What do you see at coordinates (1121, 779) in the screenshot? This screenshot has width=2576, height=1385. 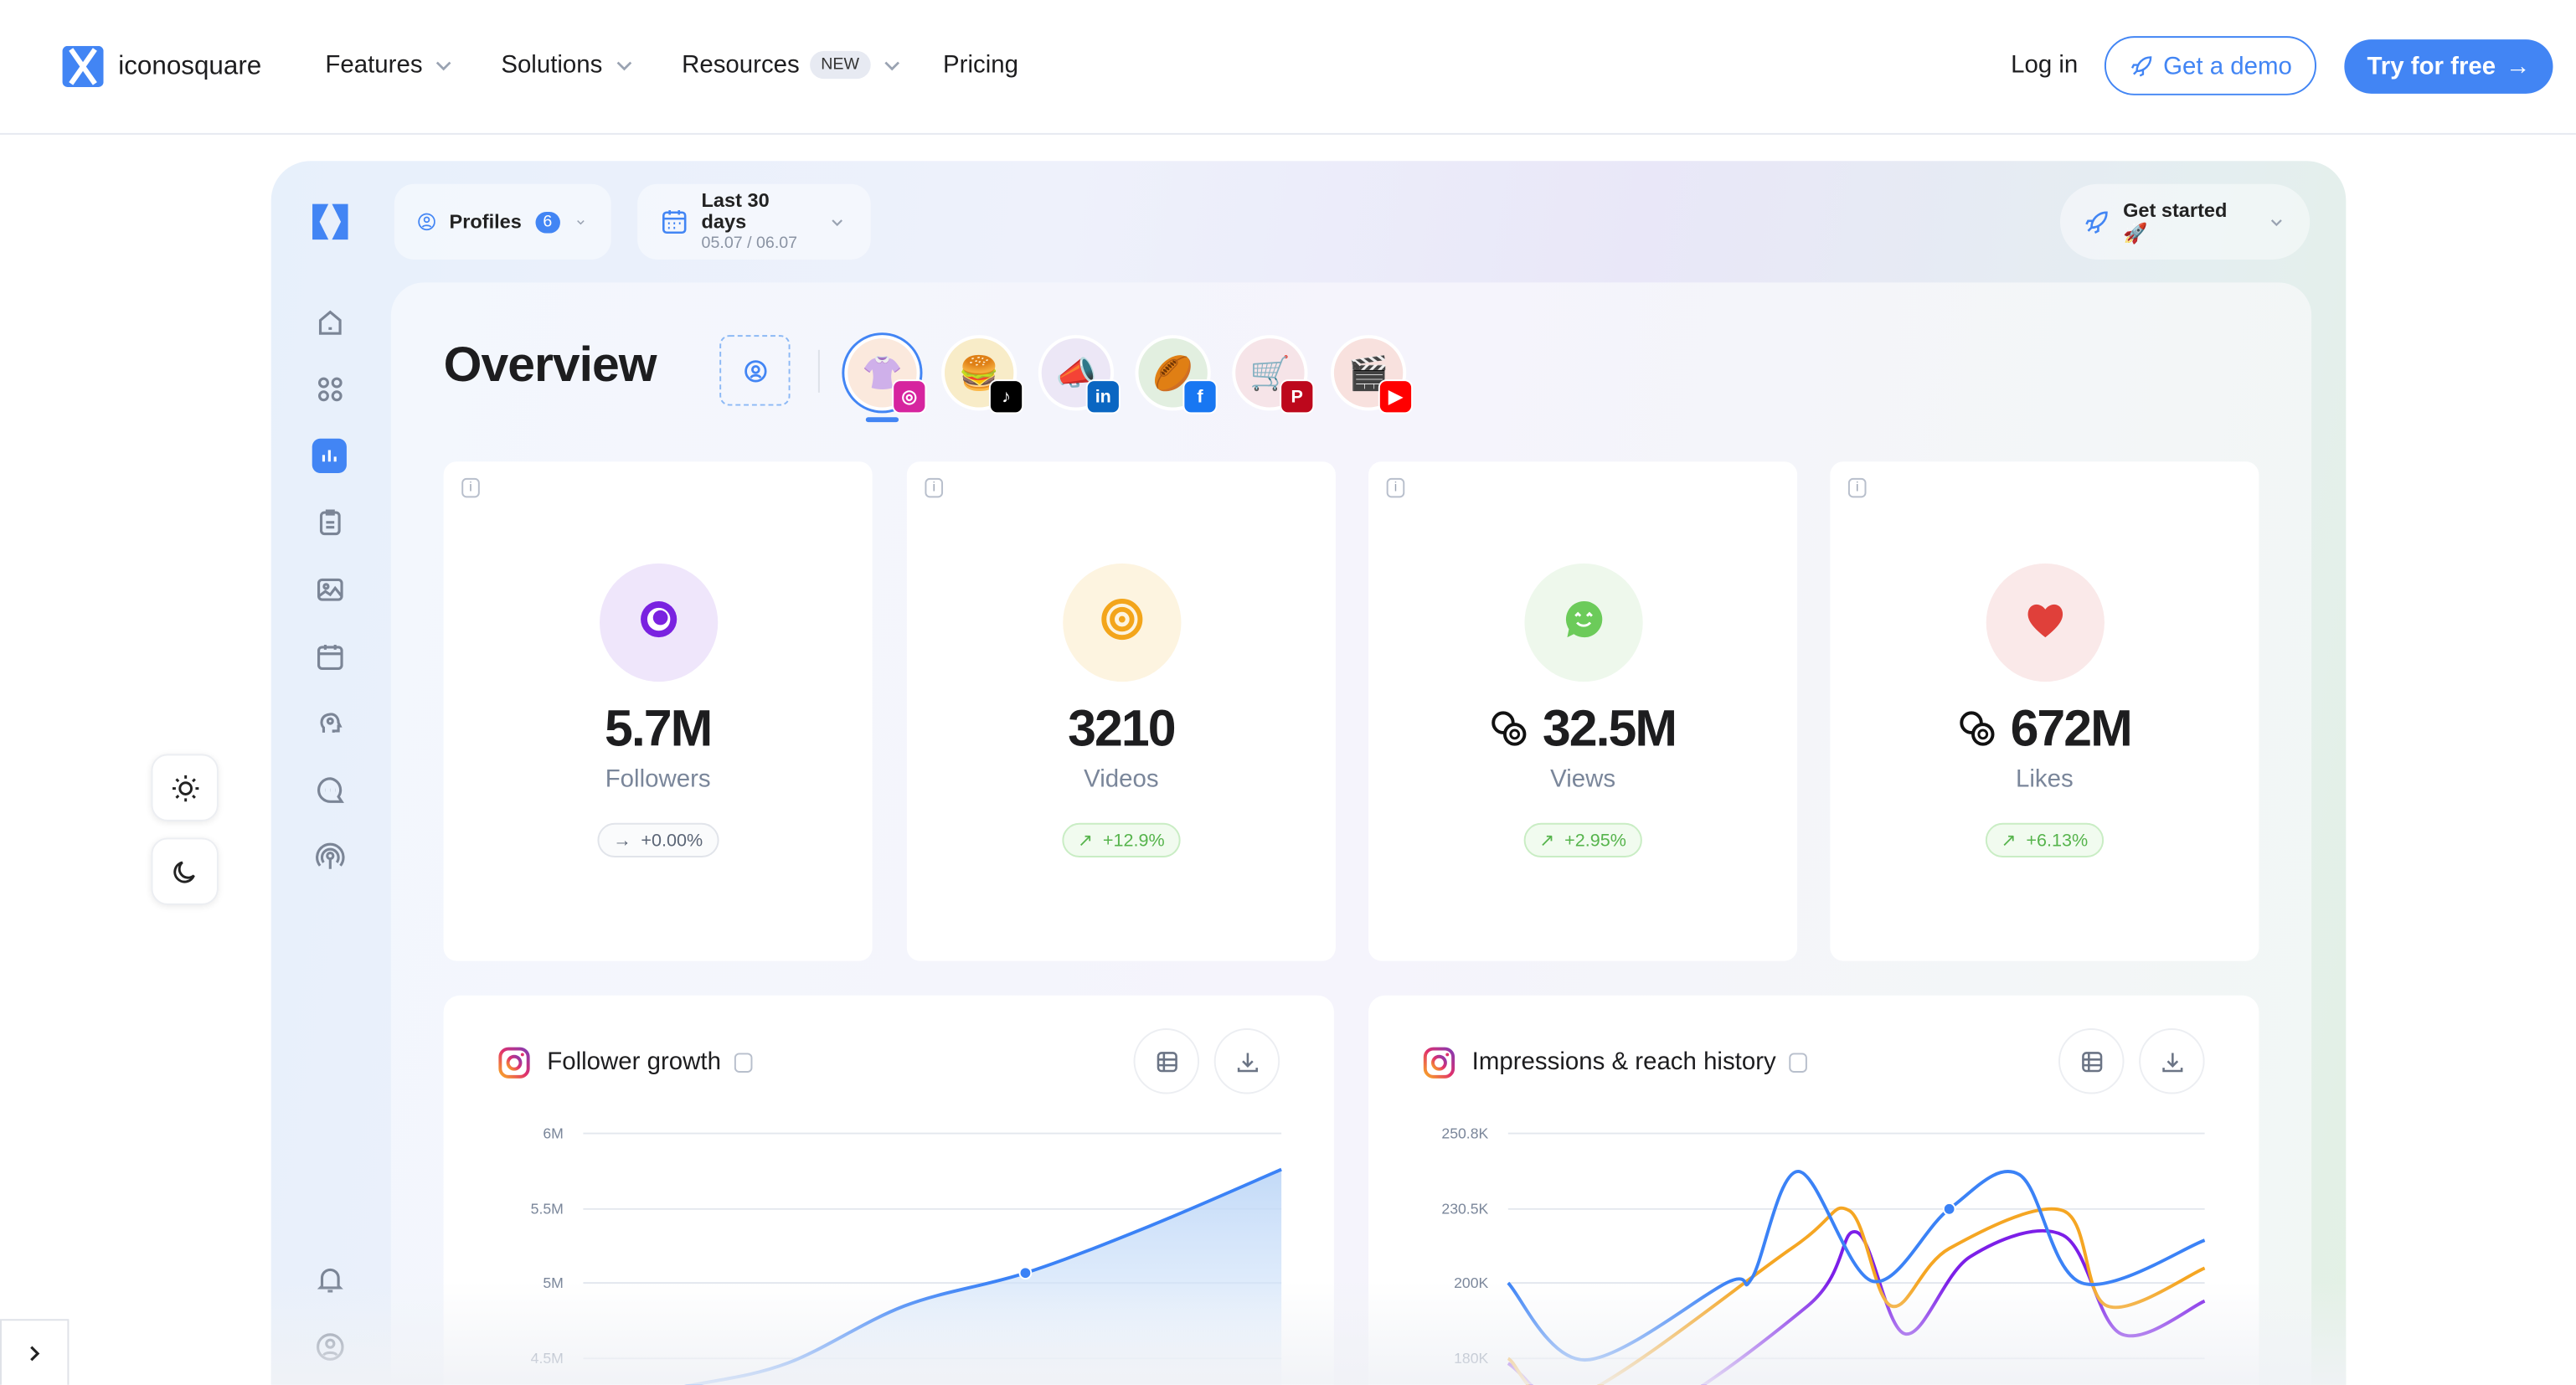 I see `stat-label: Videos` at bounding box center [1121, 779].